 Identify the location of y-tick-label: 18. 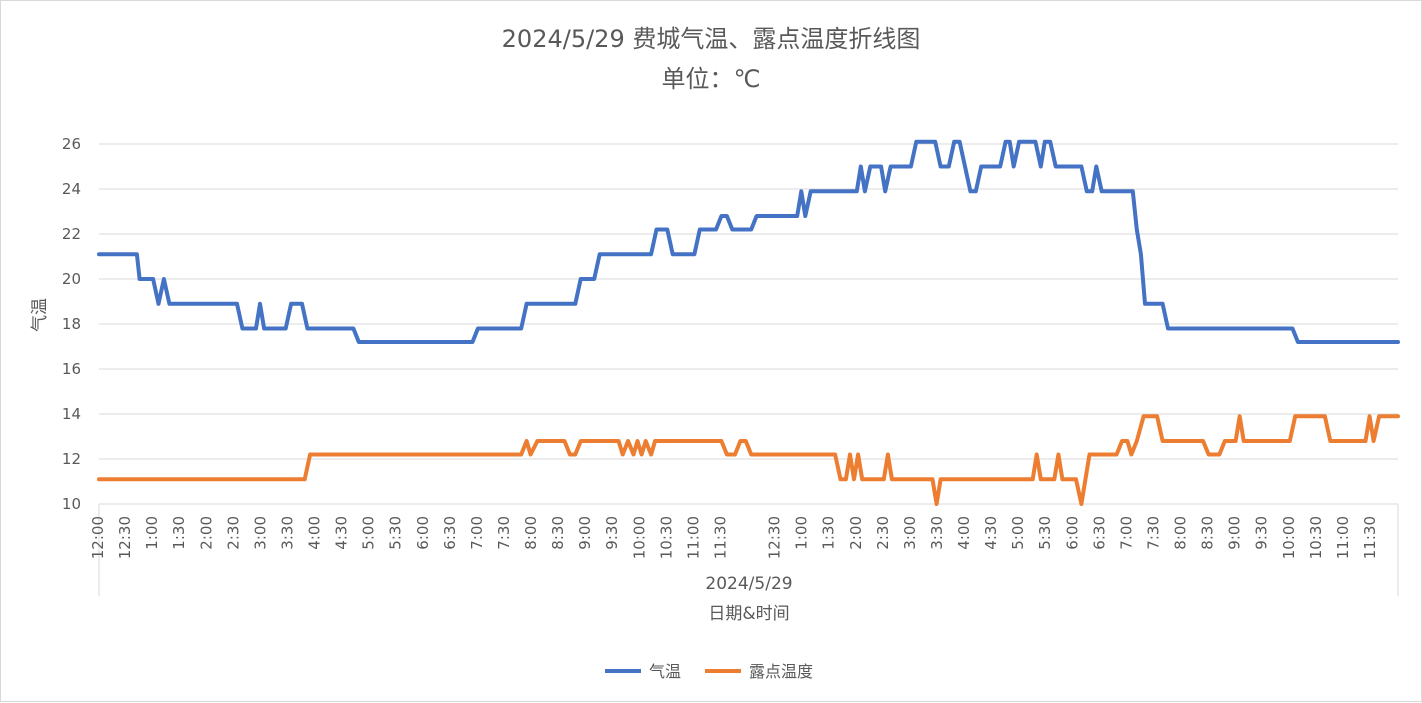
(71, 324).